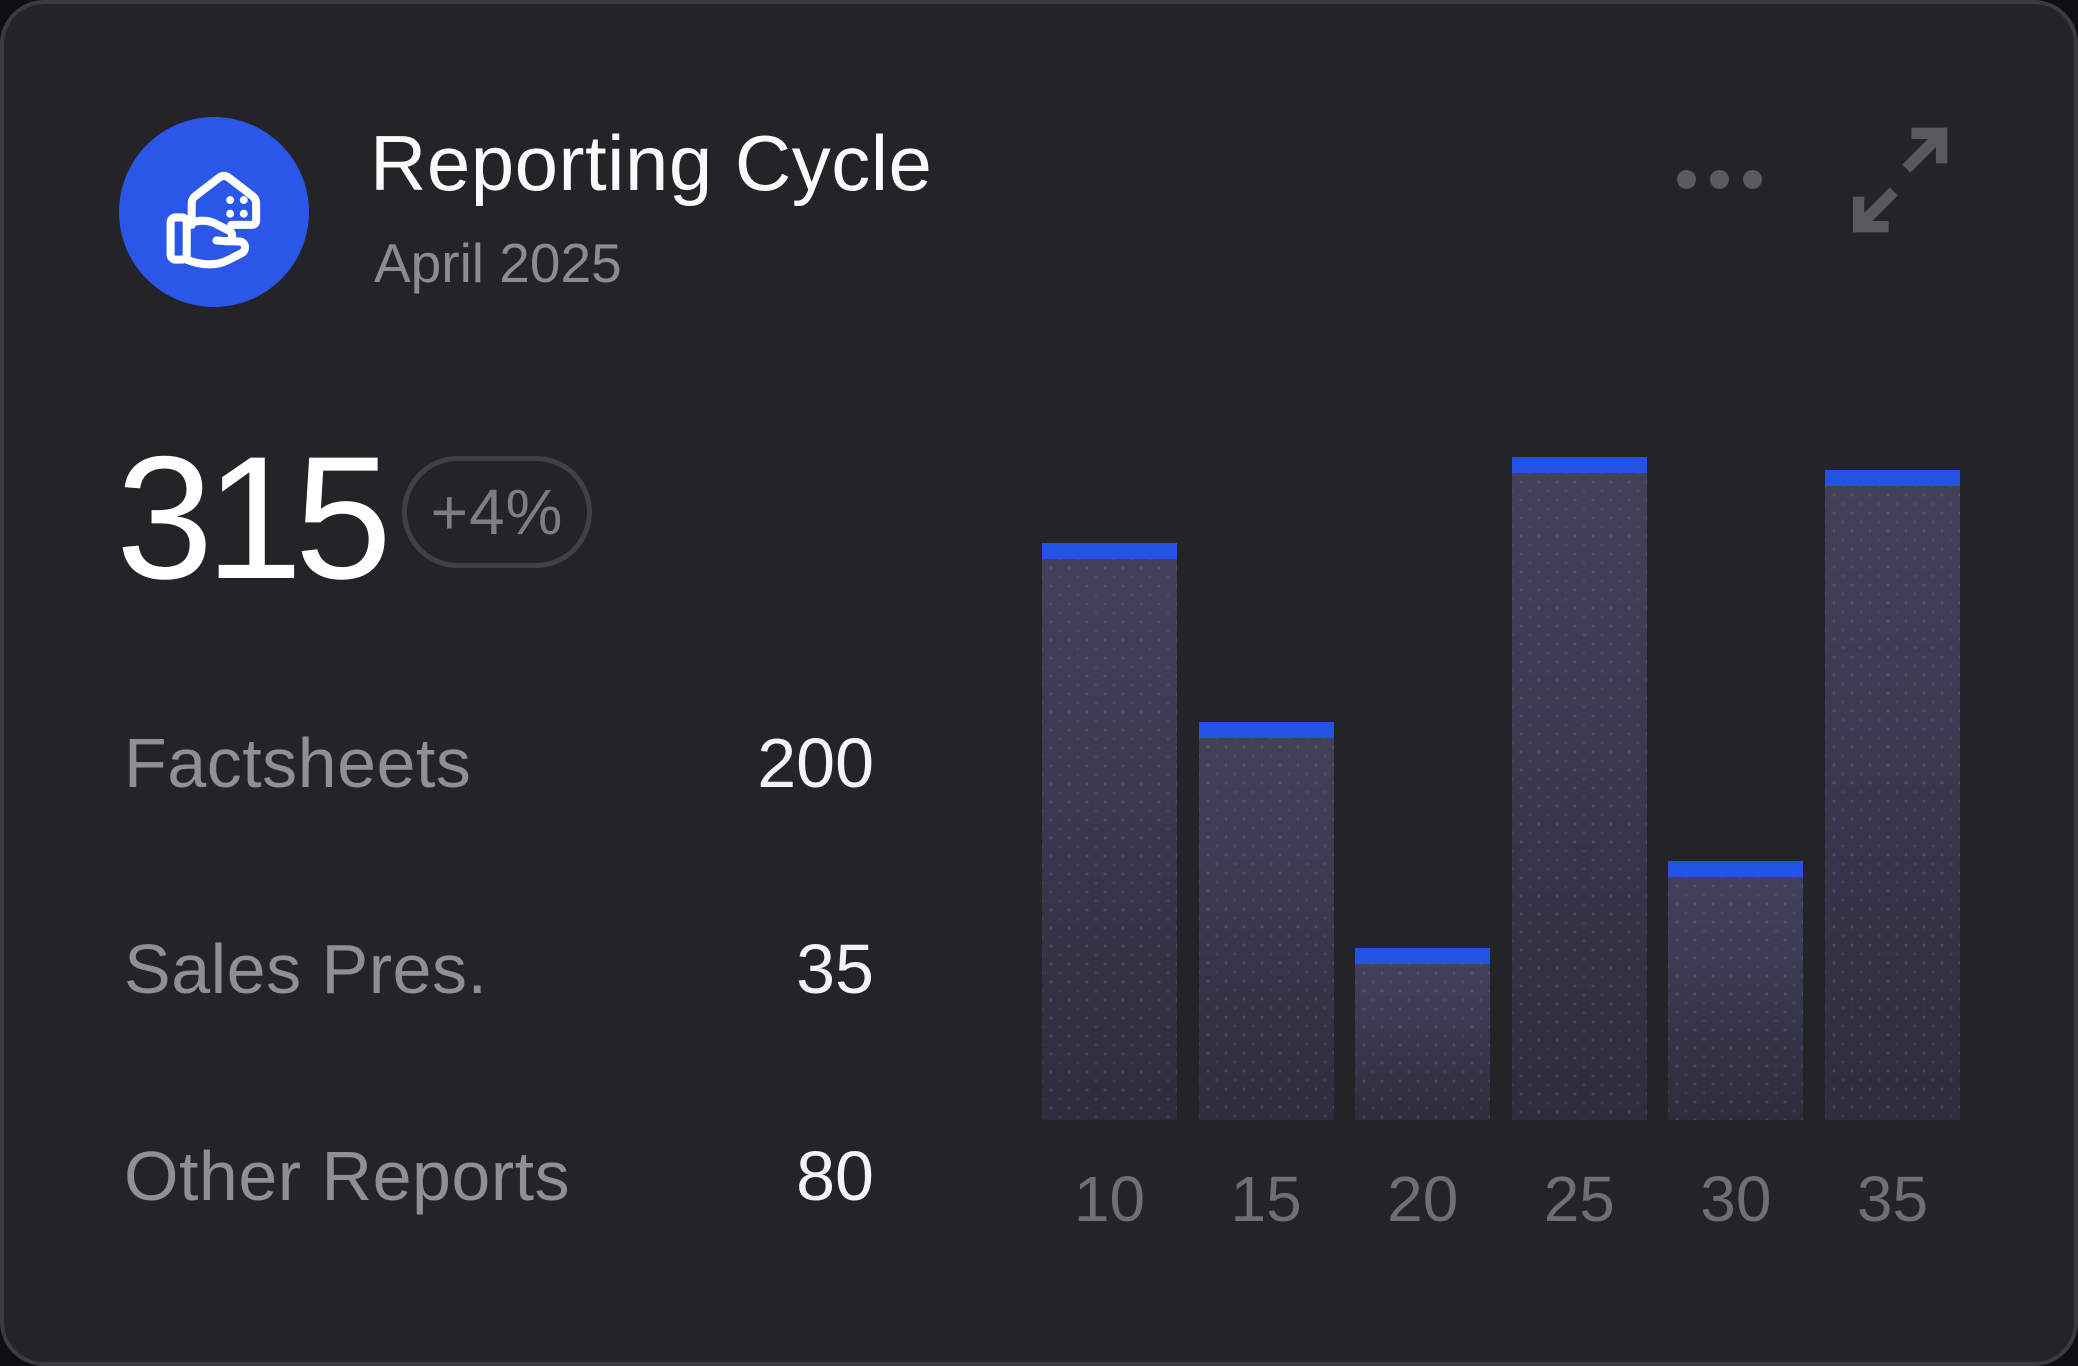 The image size is (2078, 1366). What do you see at coordinates (815, 763) in the screenshot?
I see `breakdown-value: 200` at bounding box center [815, 763].